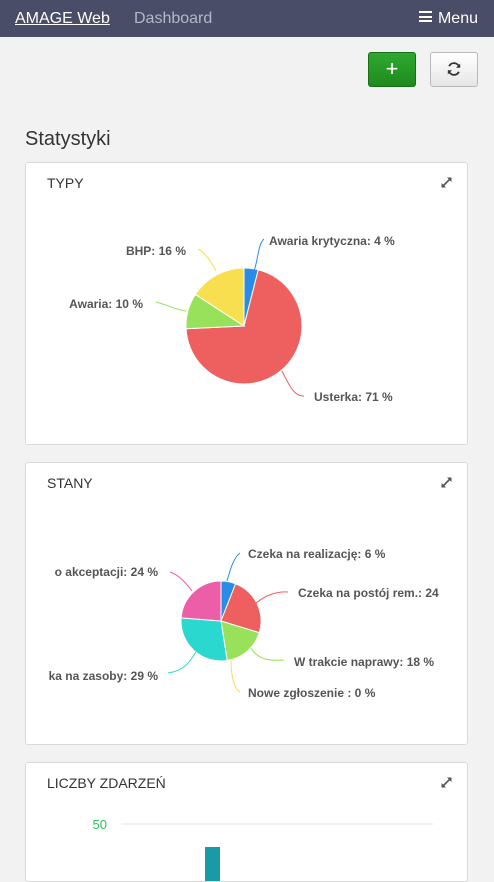 The image size is (494, 882). Describe the element at coordinates (457, 18) in the screenshot. I see `menu-label: Menu` at that location.